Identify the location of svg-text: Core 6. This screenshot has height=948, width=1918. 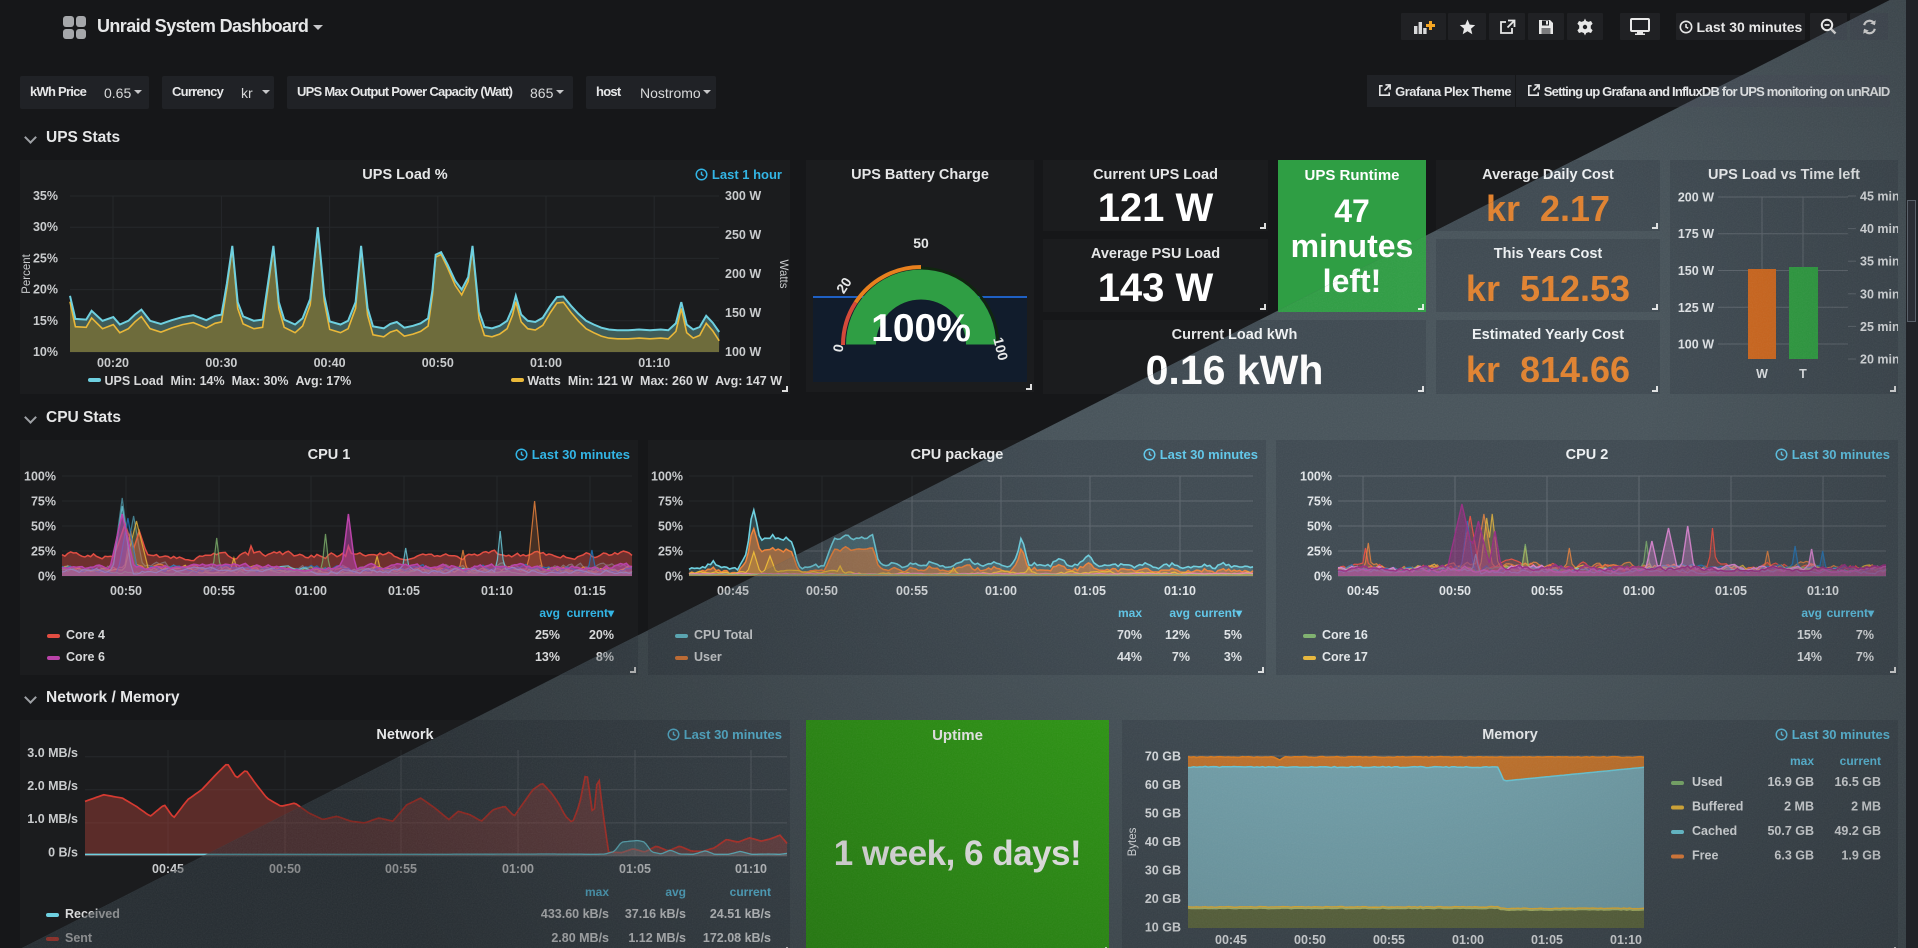
(85, 657).